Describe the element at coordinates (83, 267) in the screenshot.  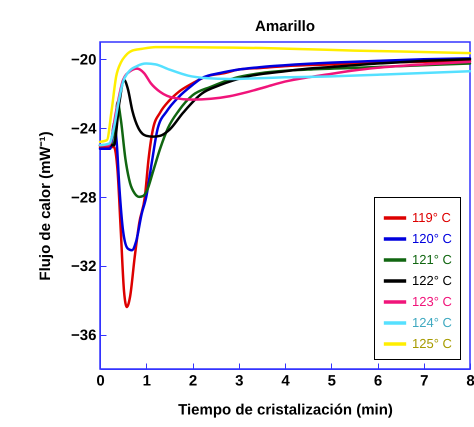
I see `y-tick-label: −32` at that location.